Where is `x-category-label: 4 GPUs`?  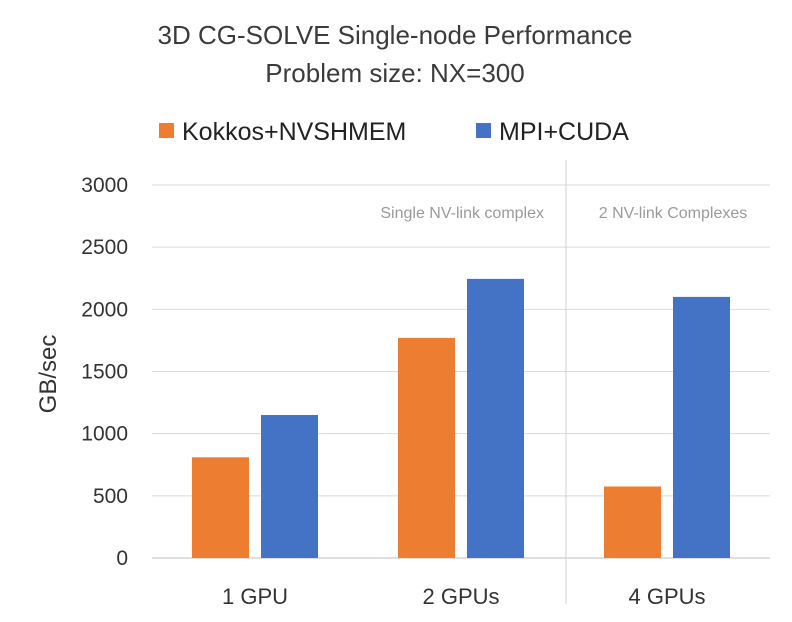 x-category-label: 4 GPUs is located at coordinates (666, 596).